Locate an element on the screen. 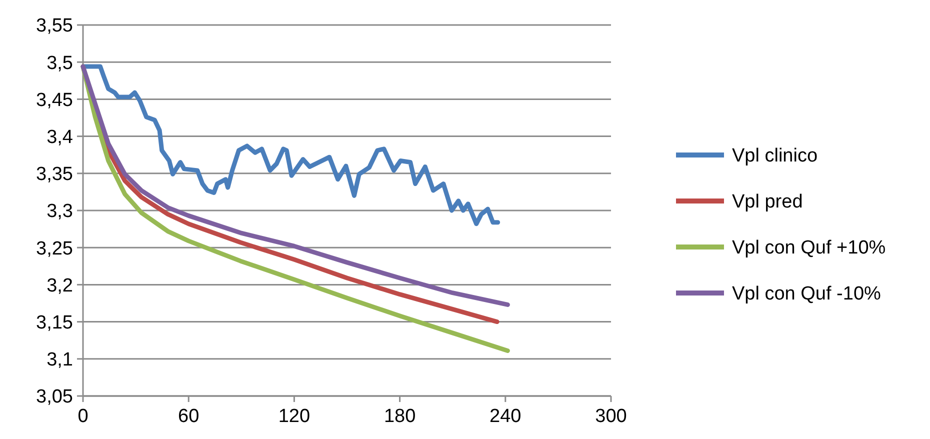  x-tick-label: 180 is located at coordinates (400, 416).